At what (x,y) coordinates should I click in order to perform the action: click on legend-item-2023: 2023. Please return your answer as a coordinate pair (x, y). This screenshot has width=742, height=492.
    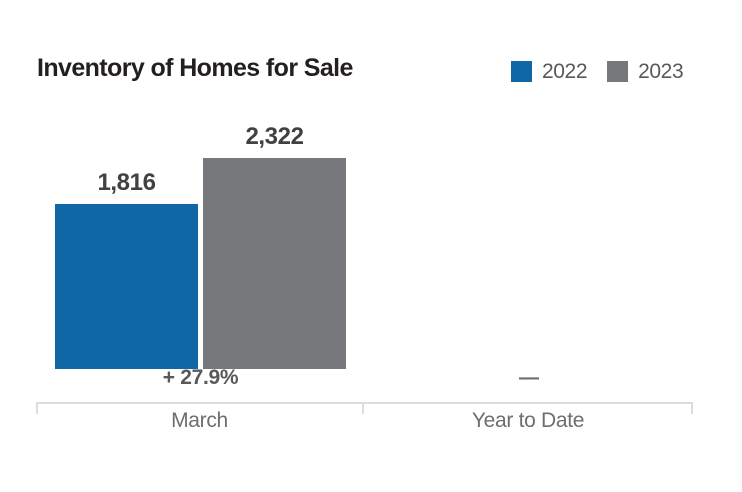
    Looking at the image, I should click on (645, 71).